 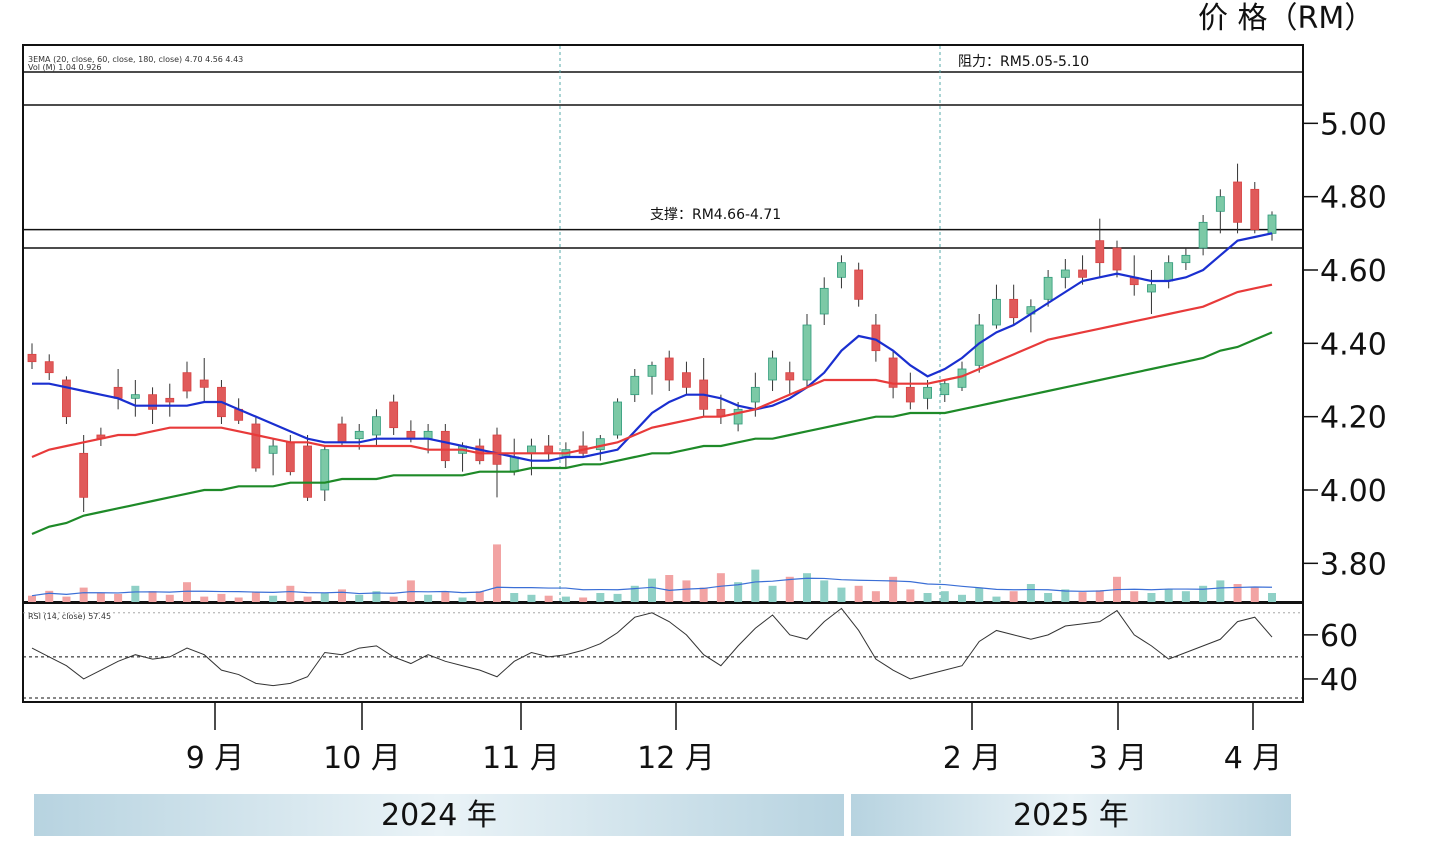 What do you see at coordinates (1253, 758) in the screenshot?
I see `month-label: 4 月` at bounding box center [1253, 758].